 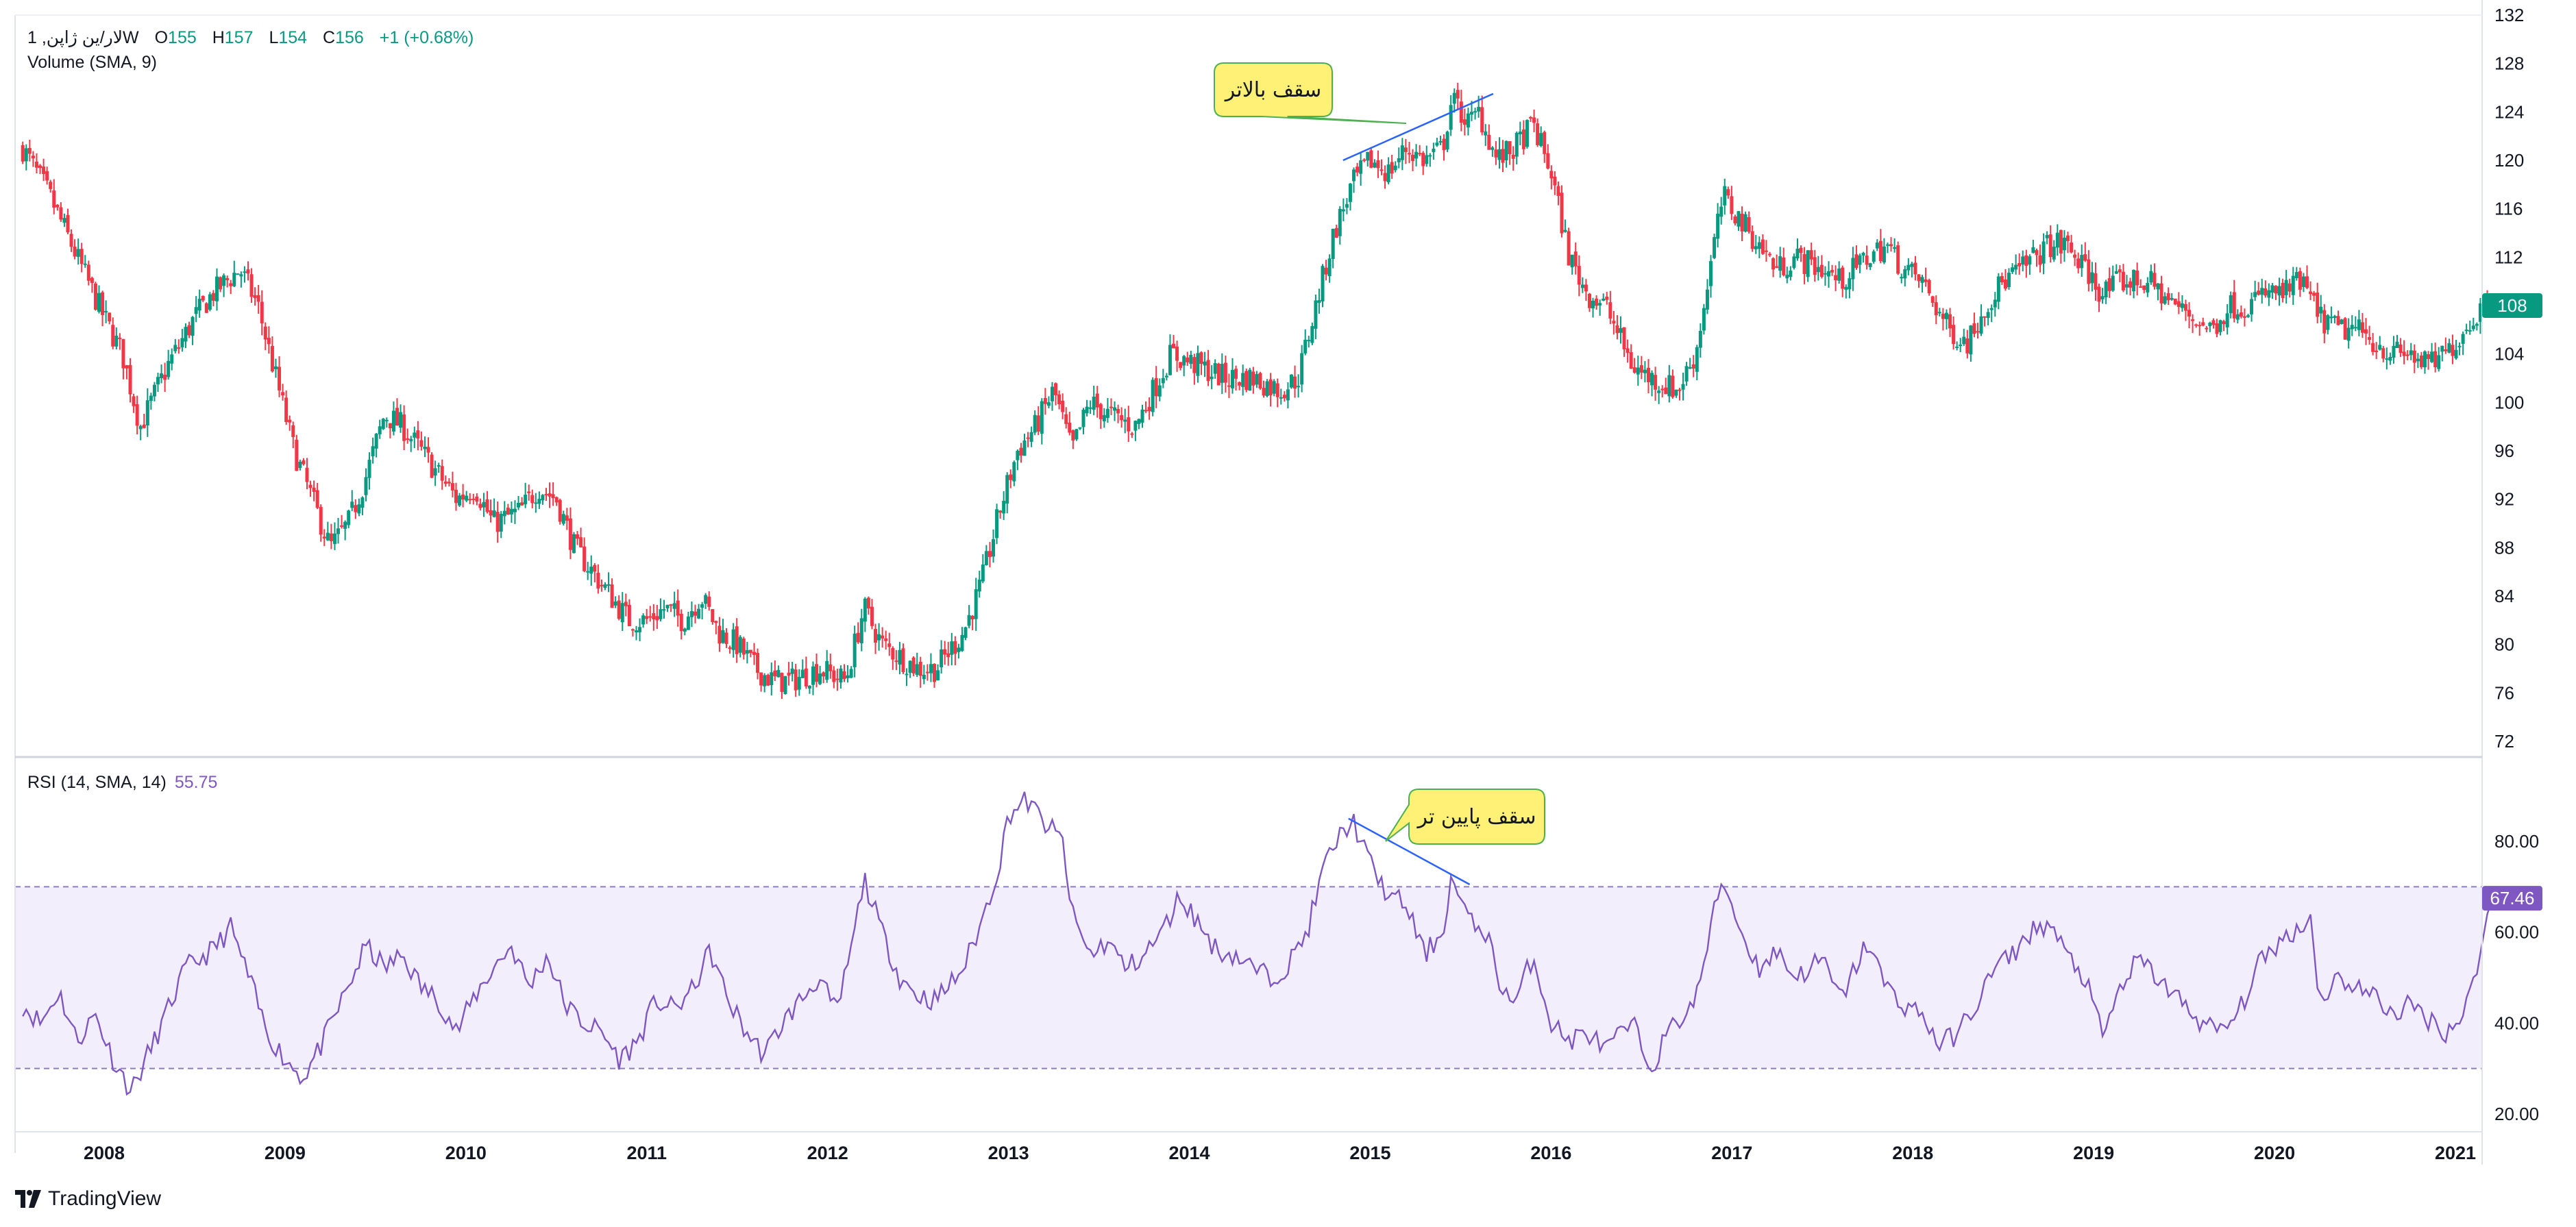 I want to click on rsi-axis: 20.00 40.00 60.00 80.00, so click(x=2517, y=977).